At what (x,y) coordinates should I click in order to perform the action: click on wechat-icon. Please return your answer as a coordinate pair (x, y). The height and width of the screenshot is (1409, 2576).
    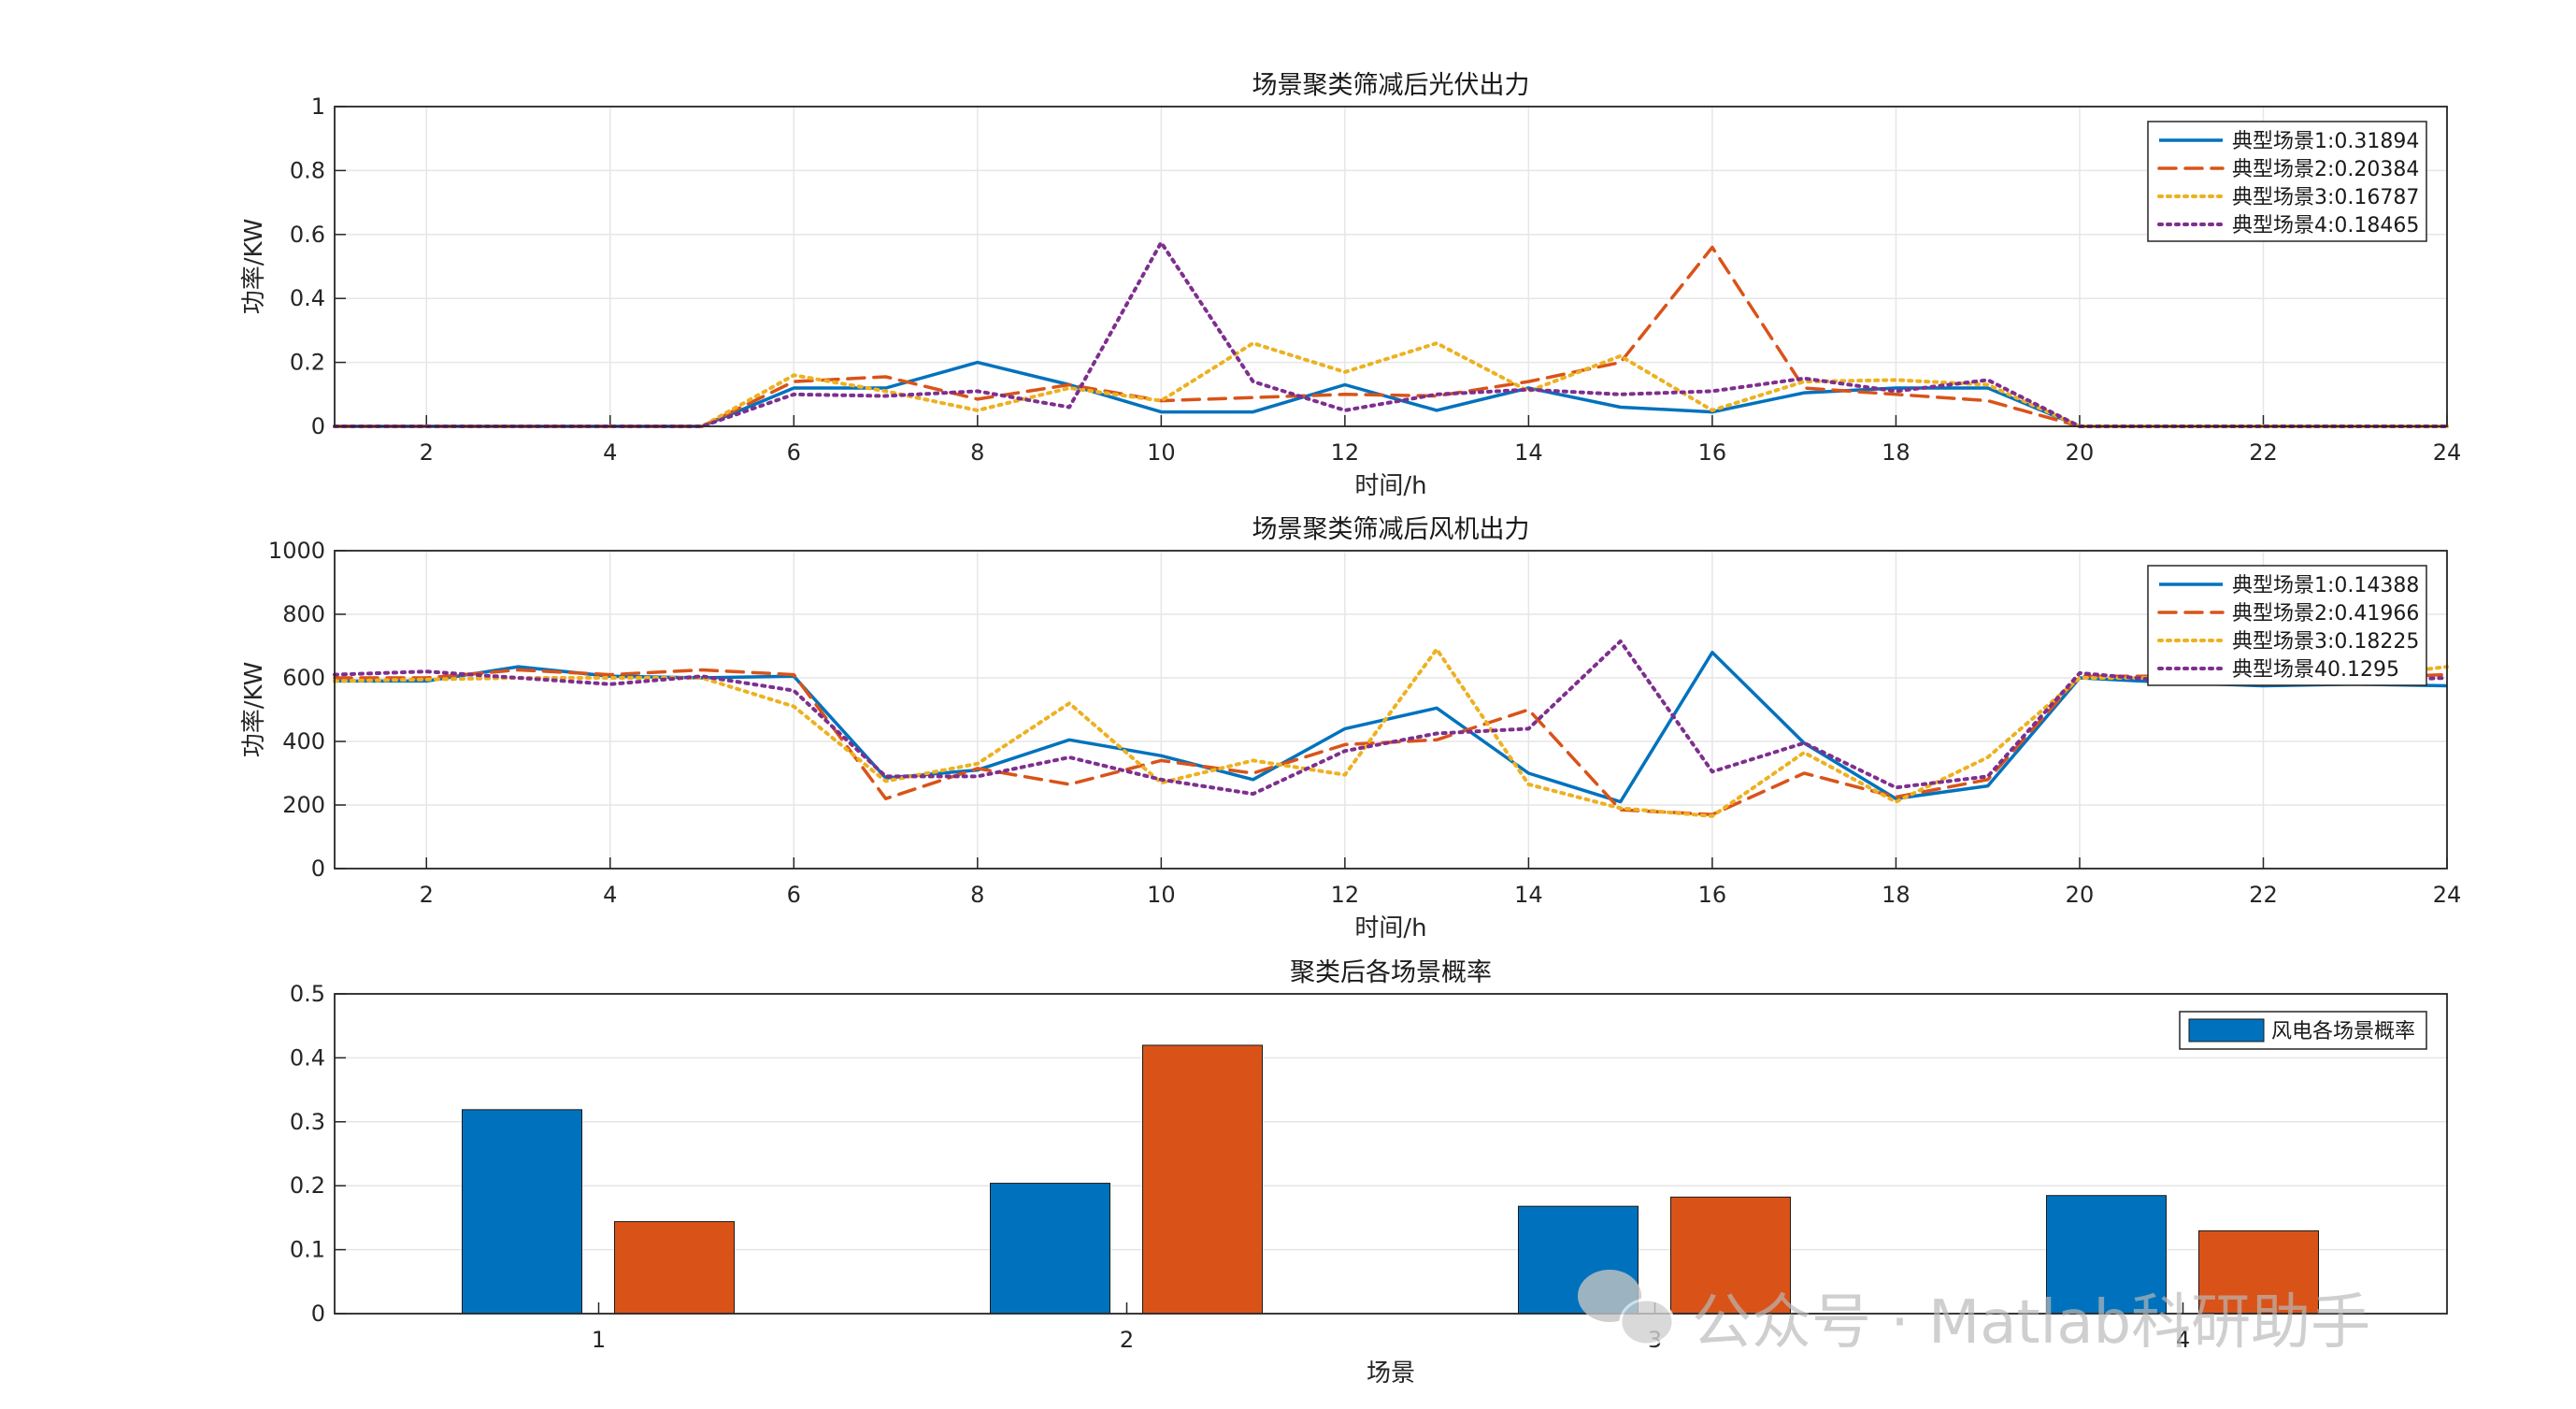
    Looking at the image, I should click on (1626, 1308).